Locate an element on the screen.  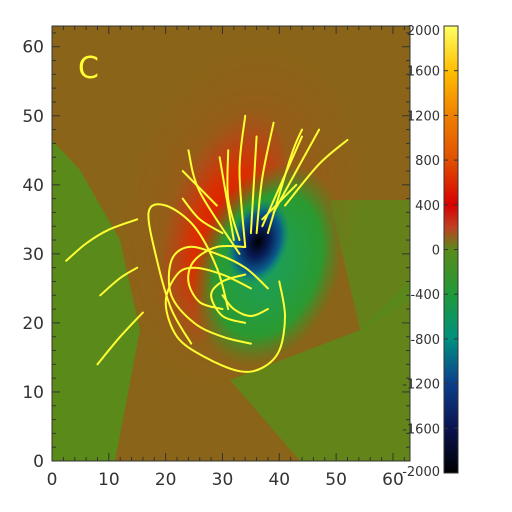
y-tick-label: 60 is located at coordinates (33, 48).